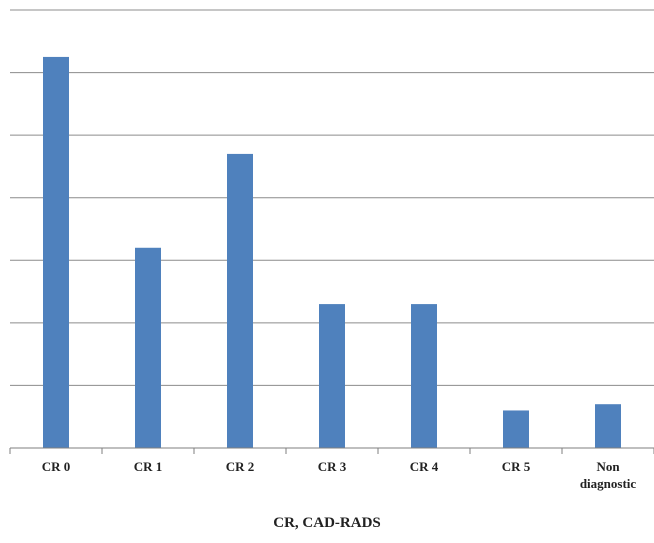  I want to click on bar-non-diagnostic, so click(608, 426).